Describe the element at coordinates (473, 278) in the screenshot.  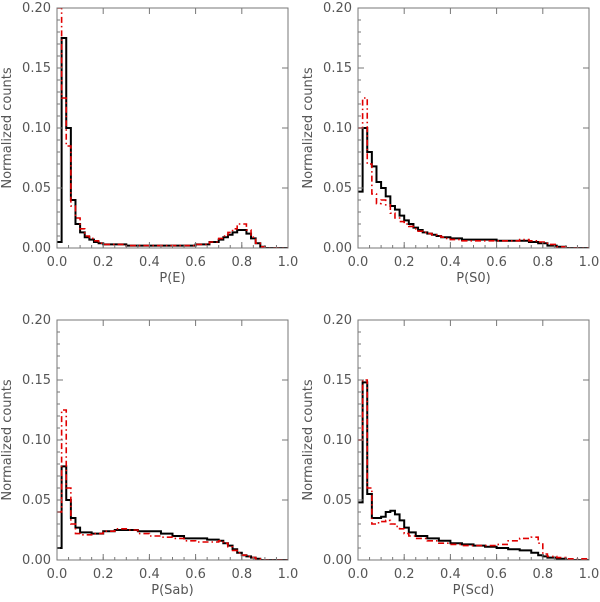
I see `x-axis-label: P(S0)` at that location.